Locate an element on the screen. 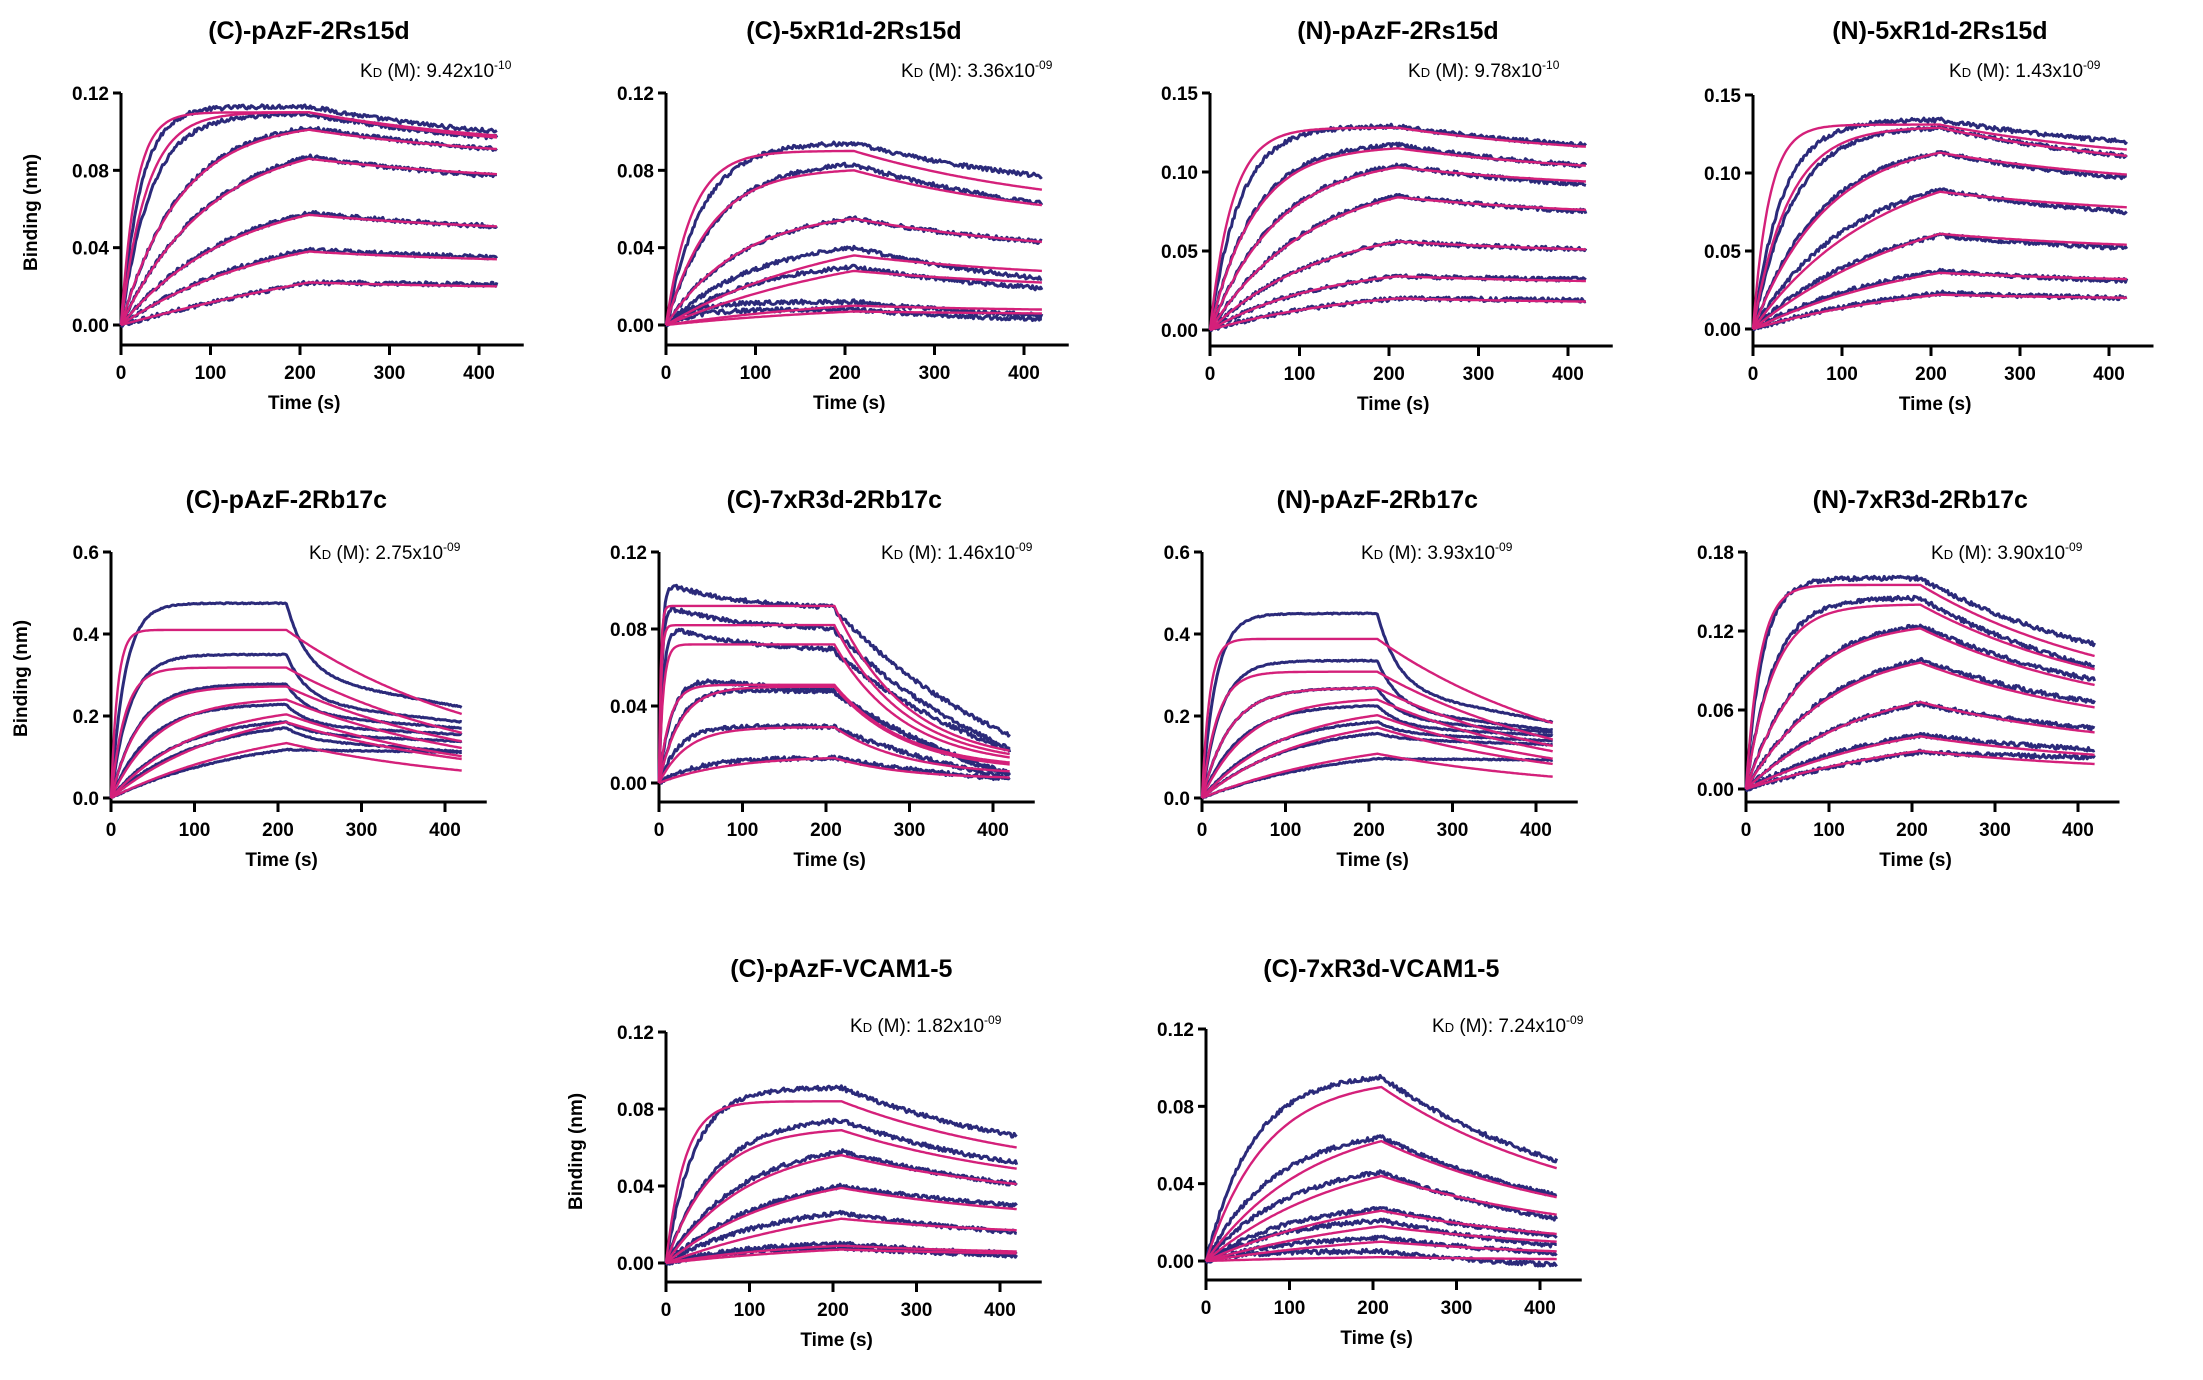 The height and width of the screenshot is (1380, 2203). kd-value: 9.78x10 is located at coordinates (1508, 71).